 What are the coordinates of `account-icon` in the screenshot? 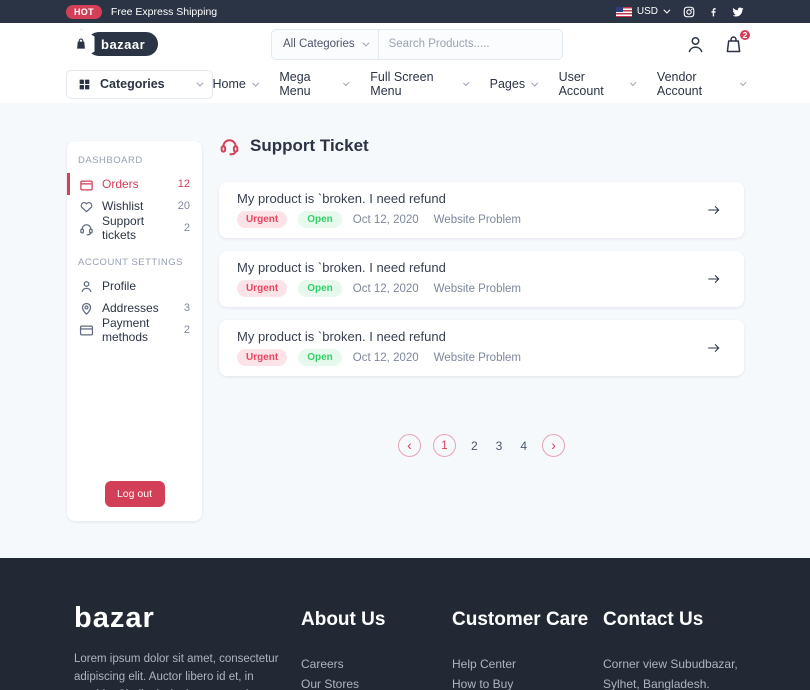 It's located at (695, 44).